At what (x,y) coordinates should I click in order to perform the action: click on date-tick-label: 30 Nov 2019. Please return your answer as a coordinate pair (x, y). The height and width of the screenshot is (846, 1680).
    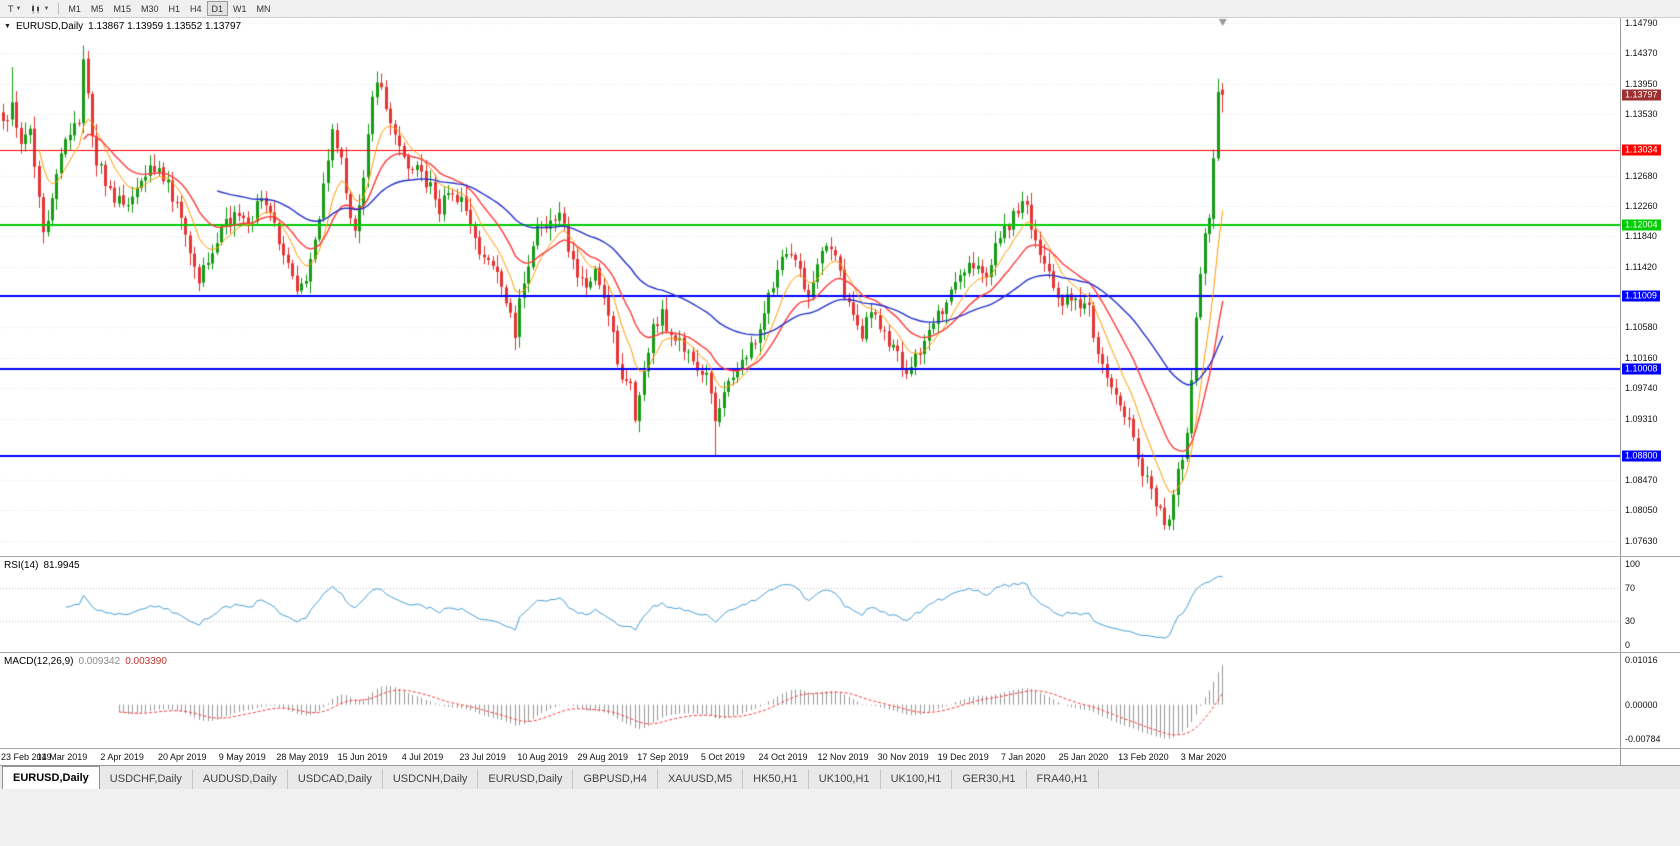
    Looking at the image, I should click on (903, 757).